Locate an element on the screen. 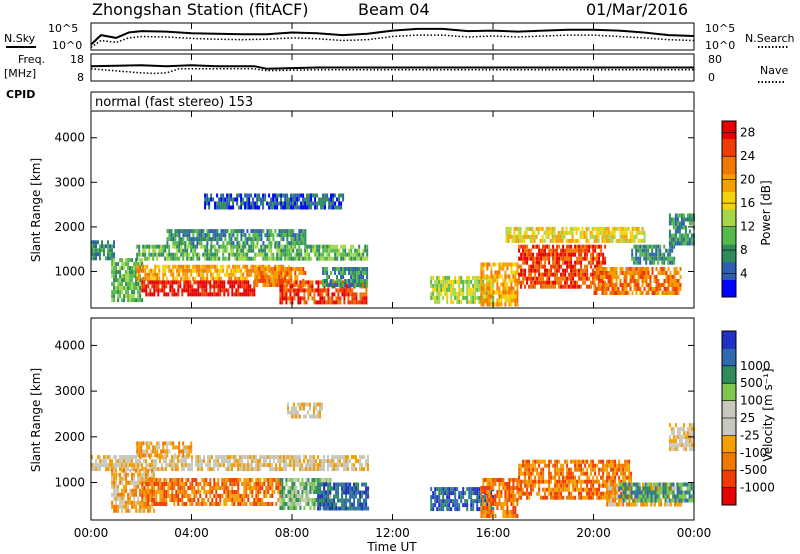 The width and height of the screenshot is (800, 554). colorbar-tick-label: 4 is located at coordinates (744, 274).